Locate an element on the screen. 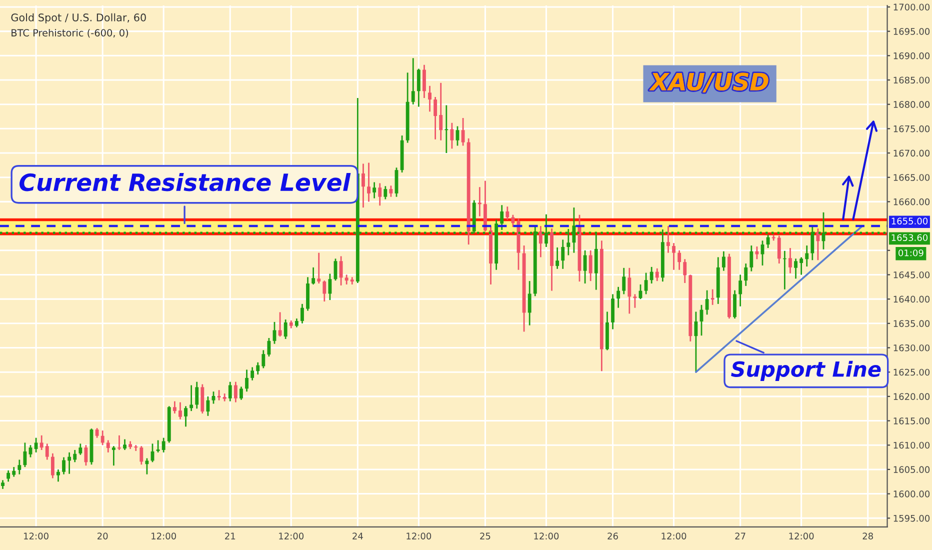  x-tick-label: 28 is located at coordinates (867, 536).